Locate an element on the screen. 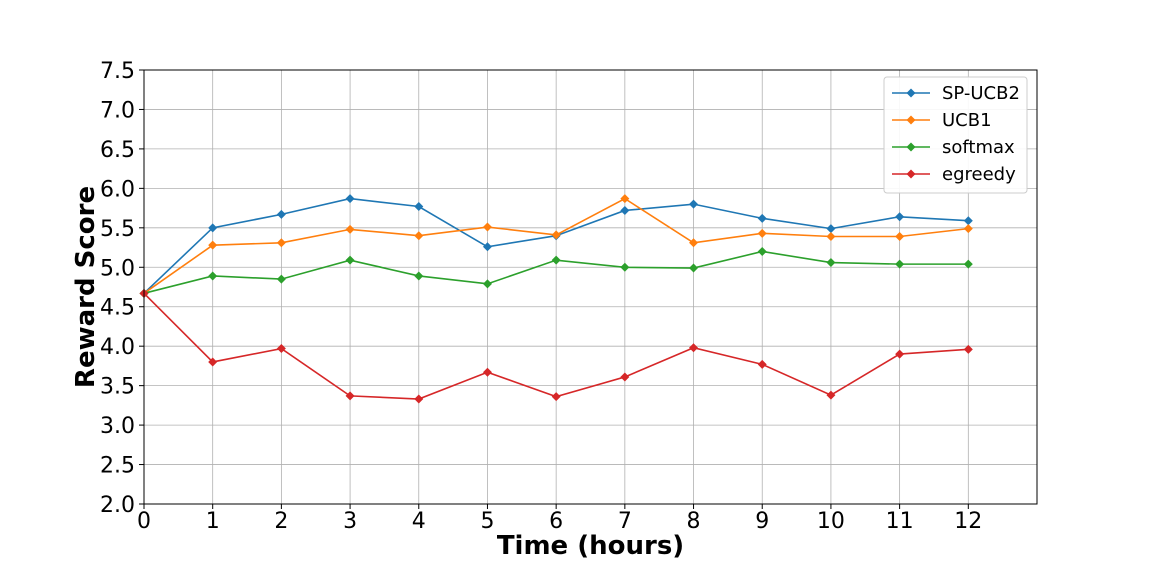 The height and width of the screenshot is (576, 1152). y-tick-label: 4.5 is located at coordinates (117, 308).